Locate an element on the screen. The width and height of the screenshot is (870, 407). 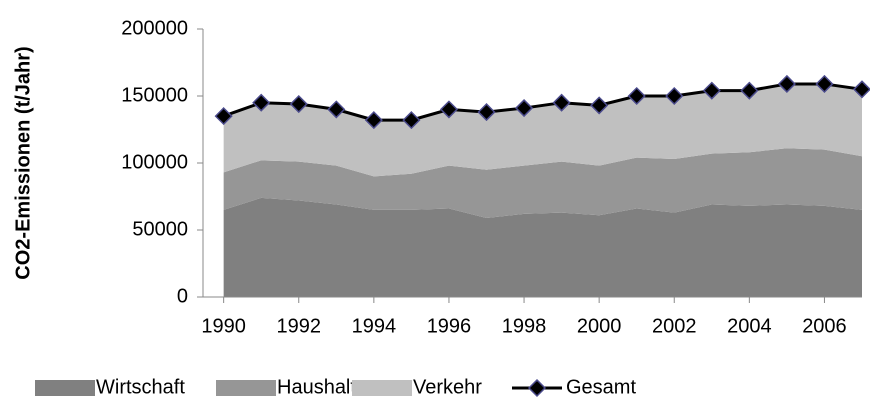
x-tick-label: 2000 is located at coordinates (599, 326).